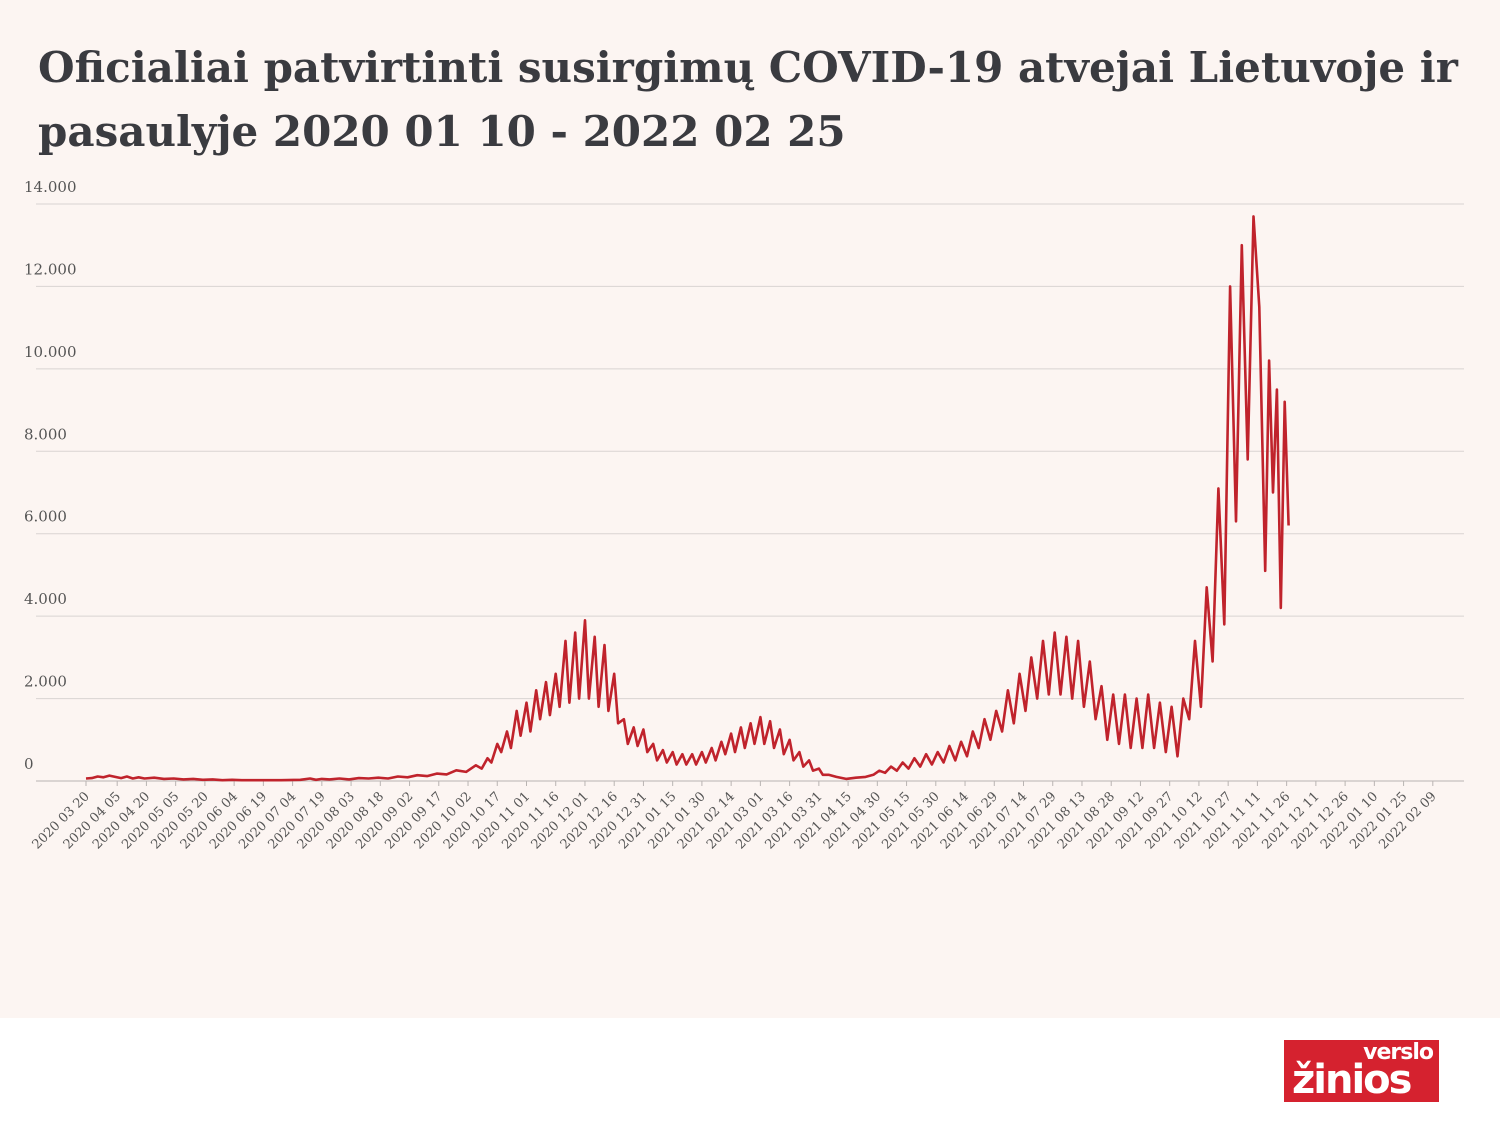 The height and width of the screenshot is (1136, 1500). What do you see at coordinates (50, 475) in the screenshot?
I see `y-axis: 0 2.000 4.000 6.000 8.000 10.000 12.000 14.000` at bounding box center [50, 475].